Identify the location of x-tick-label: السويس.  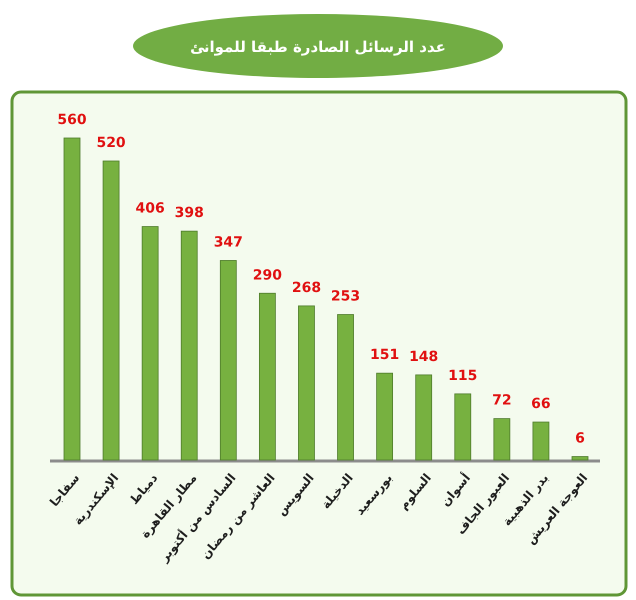
(295, 494).